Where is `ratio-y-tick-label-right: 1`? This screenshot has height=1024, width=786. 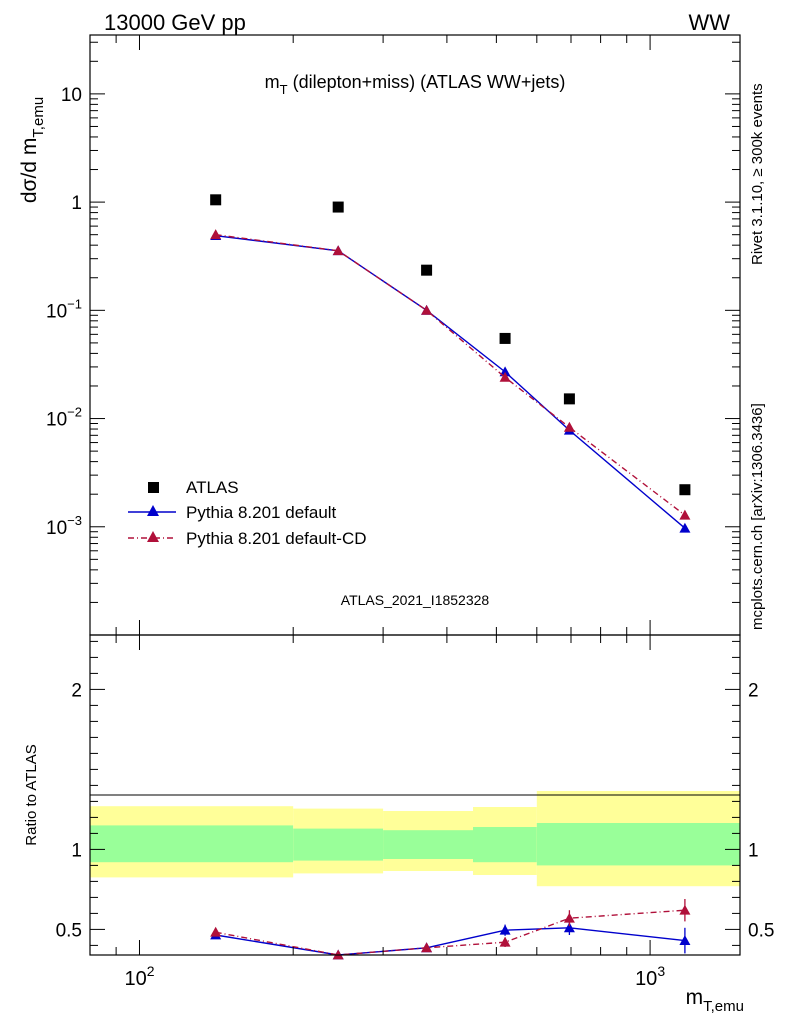
ratio-y-tick-label-right: 1 is located at coordinates (753, 850).